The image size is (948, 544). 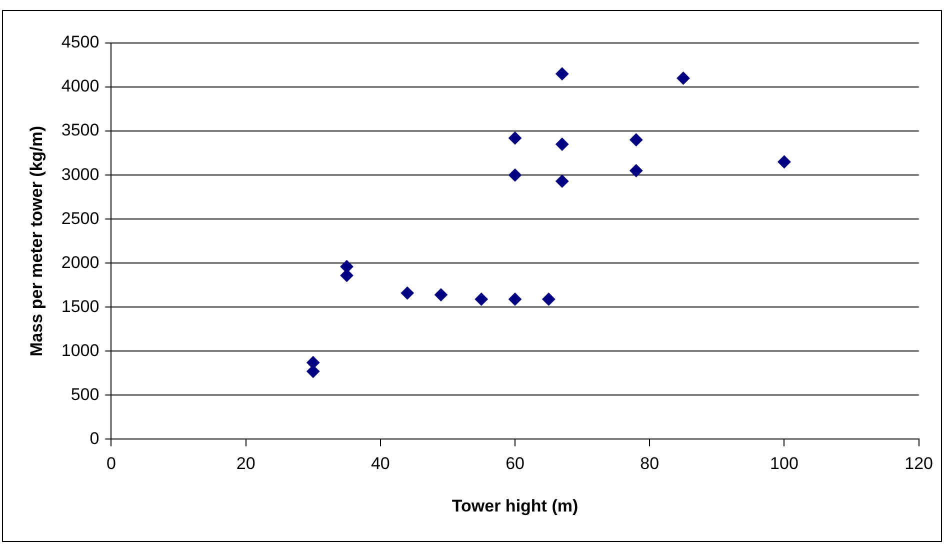 I want to click on x-tick-label: 40, so click(x=380, y=464).